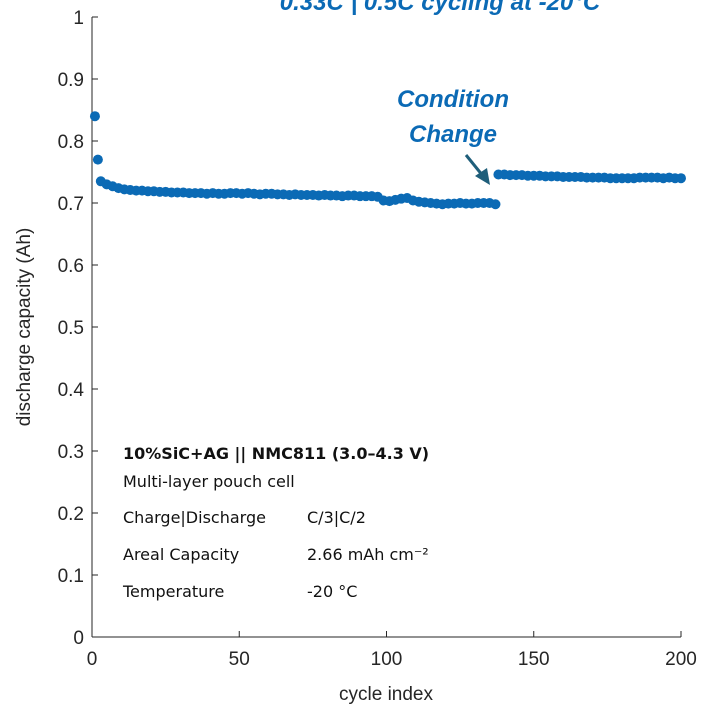 The image size is (704, 707). I want to click on info-value: 2.66 mAh cm⁻², so click(368, 554).